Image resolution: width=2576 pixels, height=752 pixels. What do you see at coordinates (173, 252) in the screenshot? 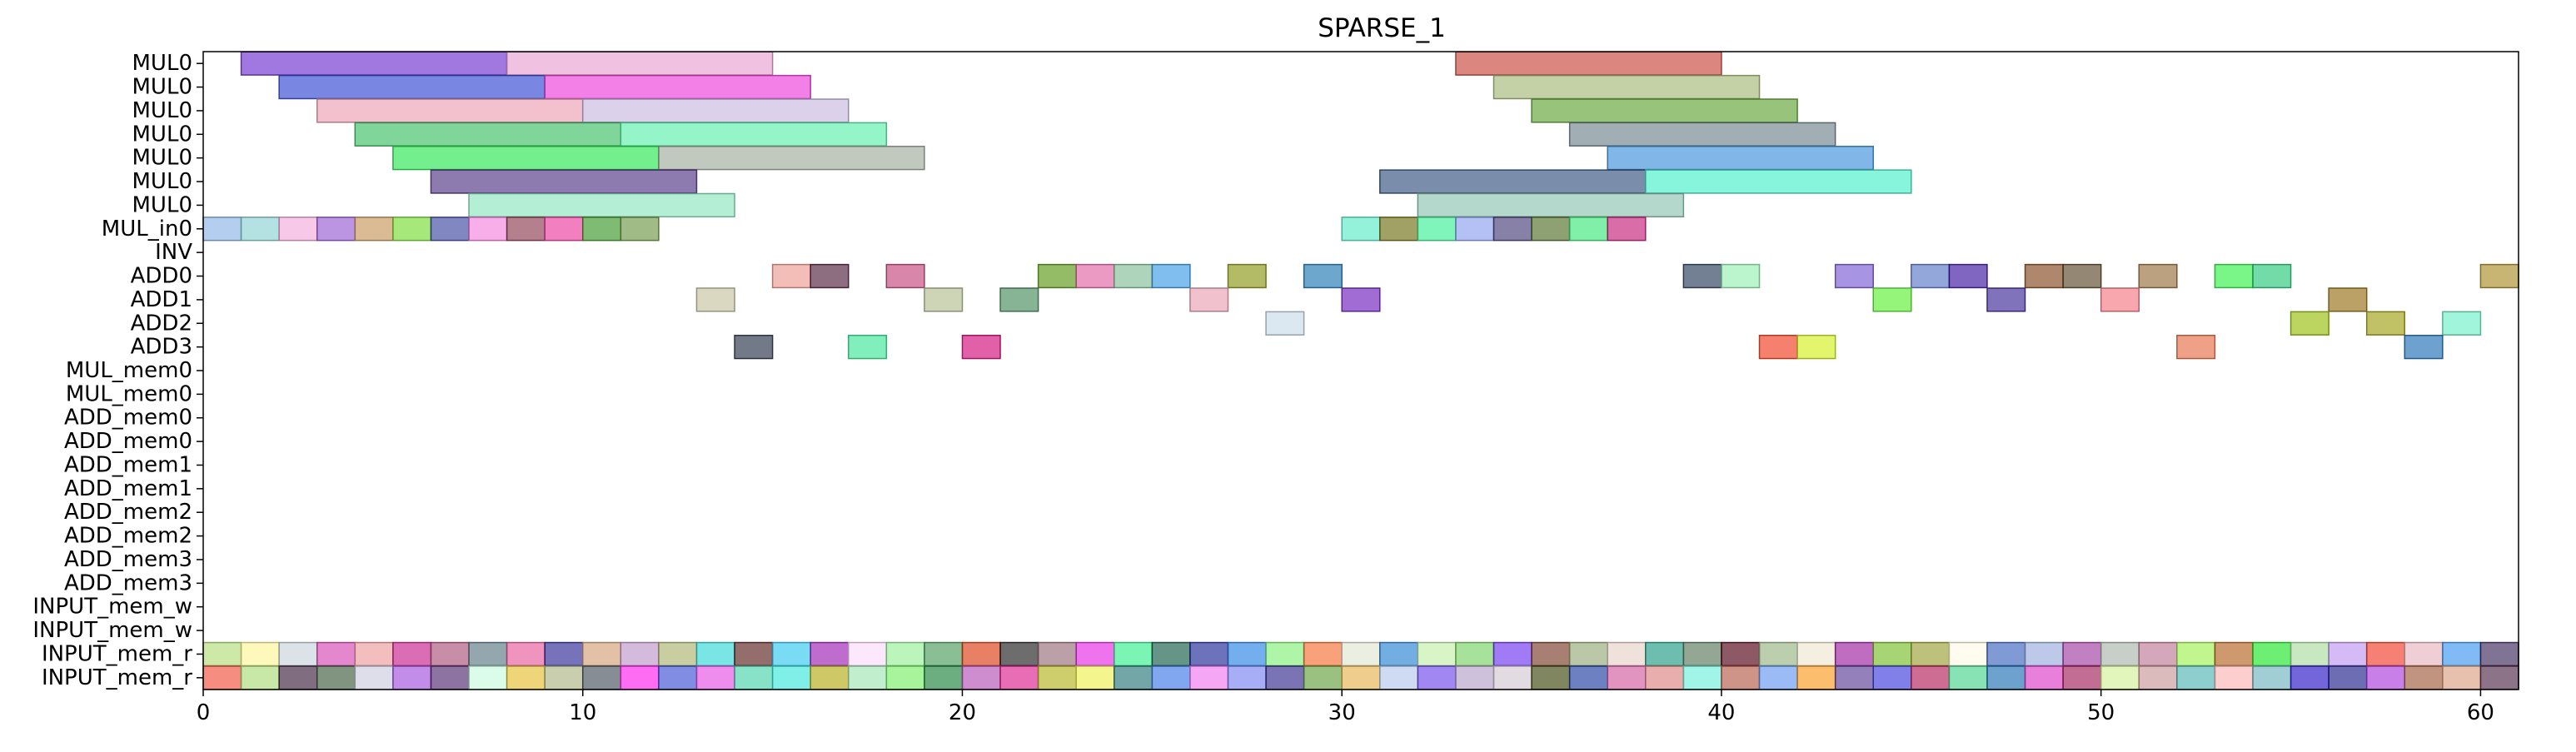
I see `y-tick-label: INV` at bounding box center [173, 252].